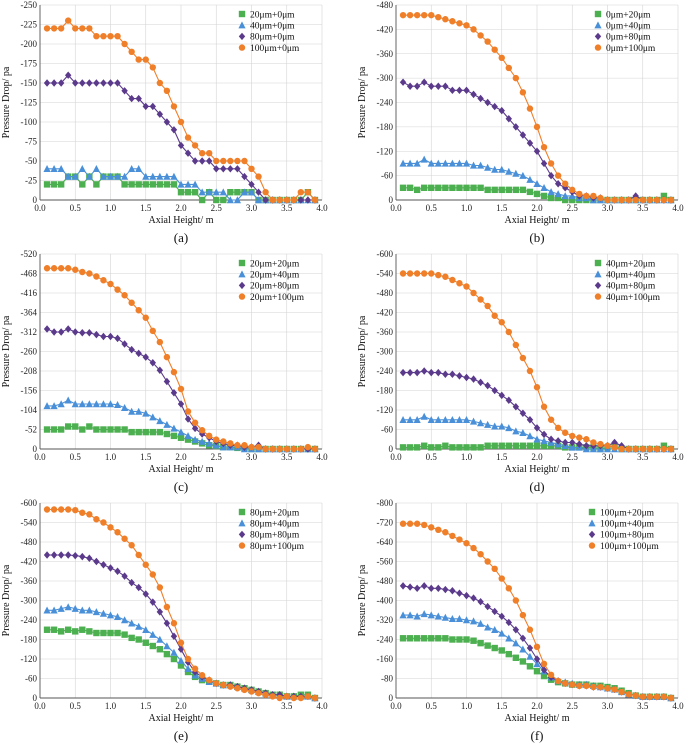 The image size is (685, 747). What do you see at coordinates (29, 83) in the screenshot?
I see `y-tick-label: -150` at bounding box center [29, 83].